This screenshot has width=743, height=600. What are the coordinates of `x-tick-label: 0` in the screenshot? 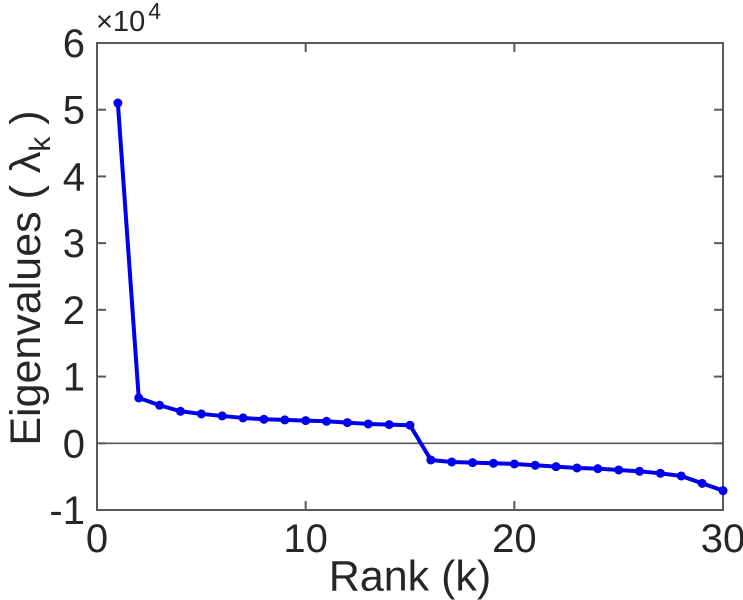 It's located at (97, 539).